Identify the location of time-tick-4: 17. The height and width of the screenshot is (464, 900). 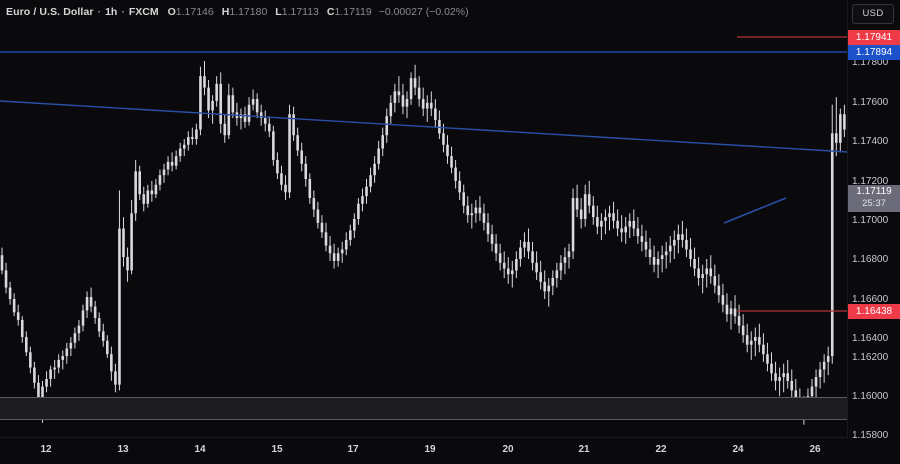
(353, 449).